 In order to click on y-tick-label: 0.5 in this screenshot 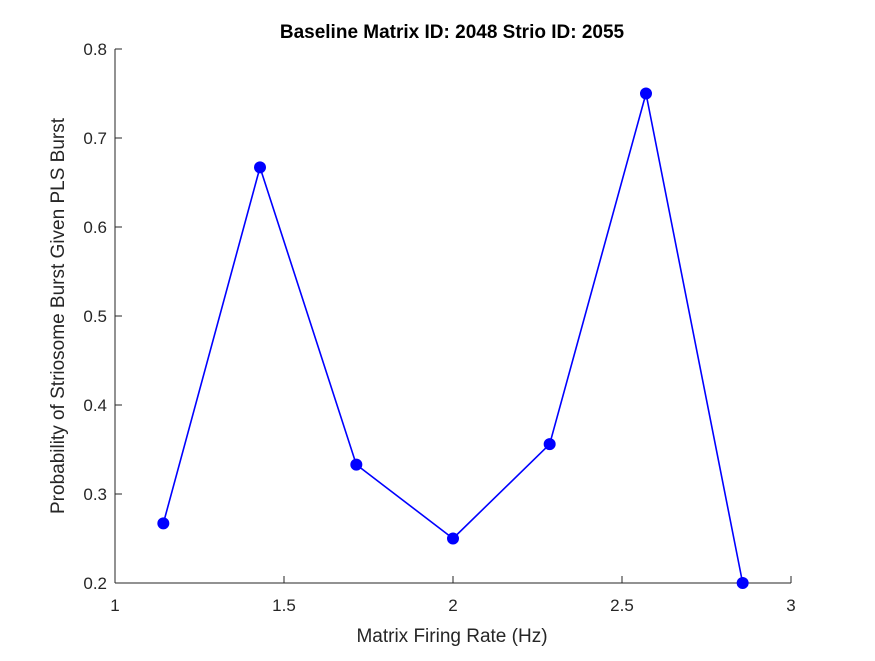, I will do `click(95, 316)`.